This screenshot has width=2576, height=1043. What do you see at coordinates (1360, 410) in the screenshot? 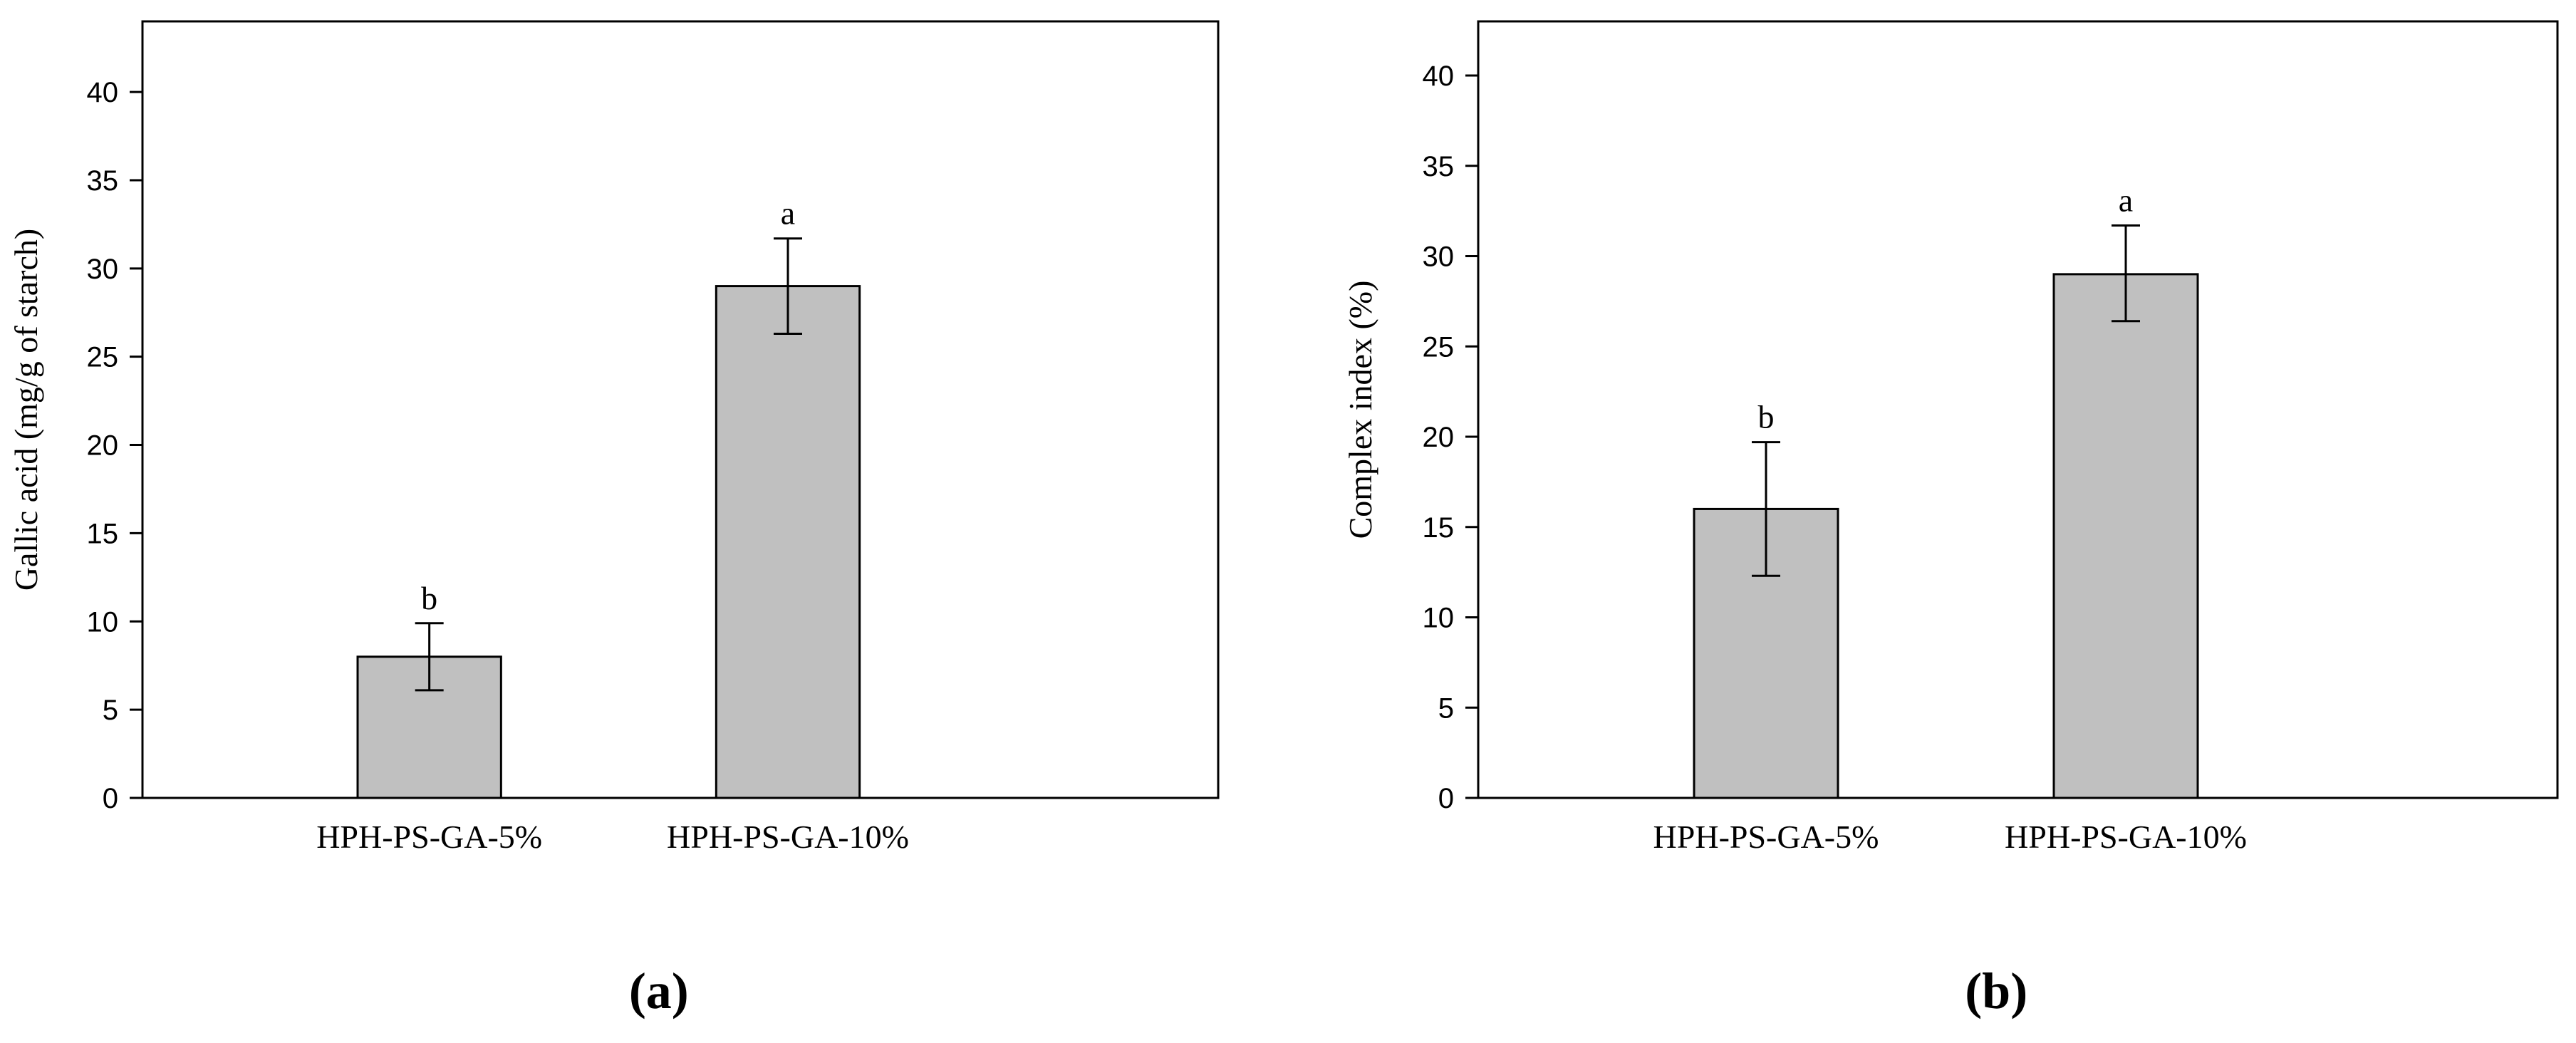
I see `y-axis-title: Complex index (%)` at bounding box center [1360, 410].